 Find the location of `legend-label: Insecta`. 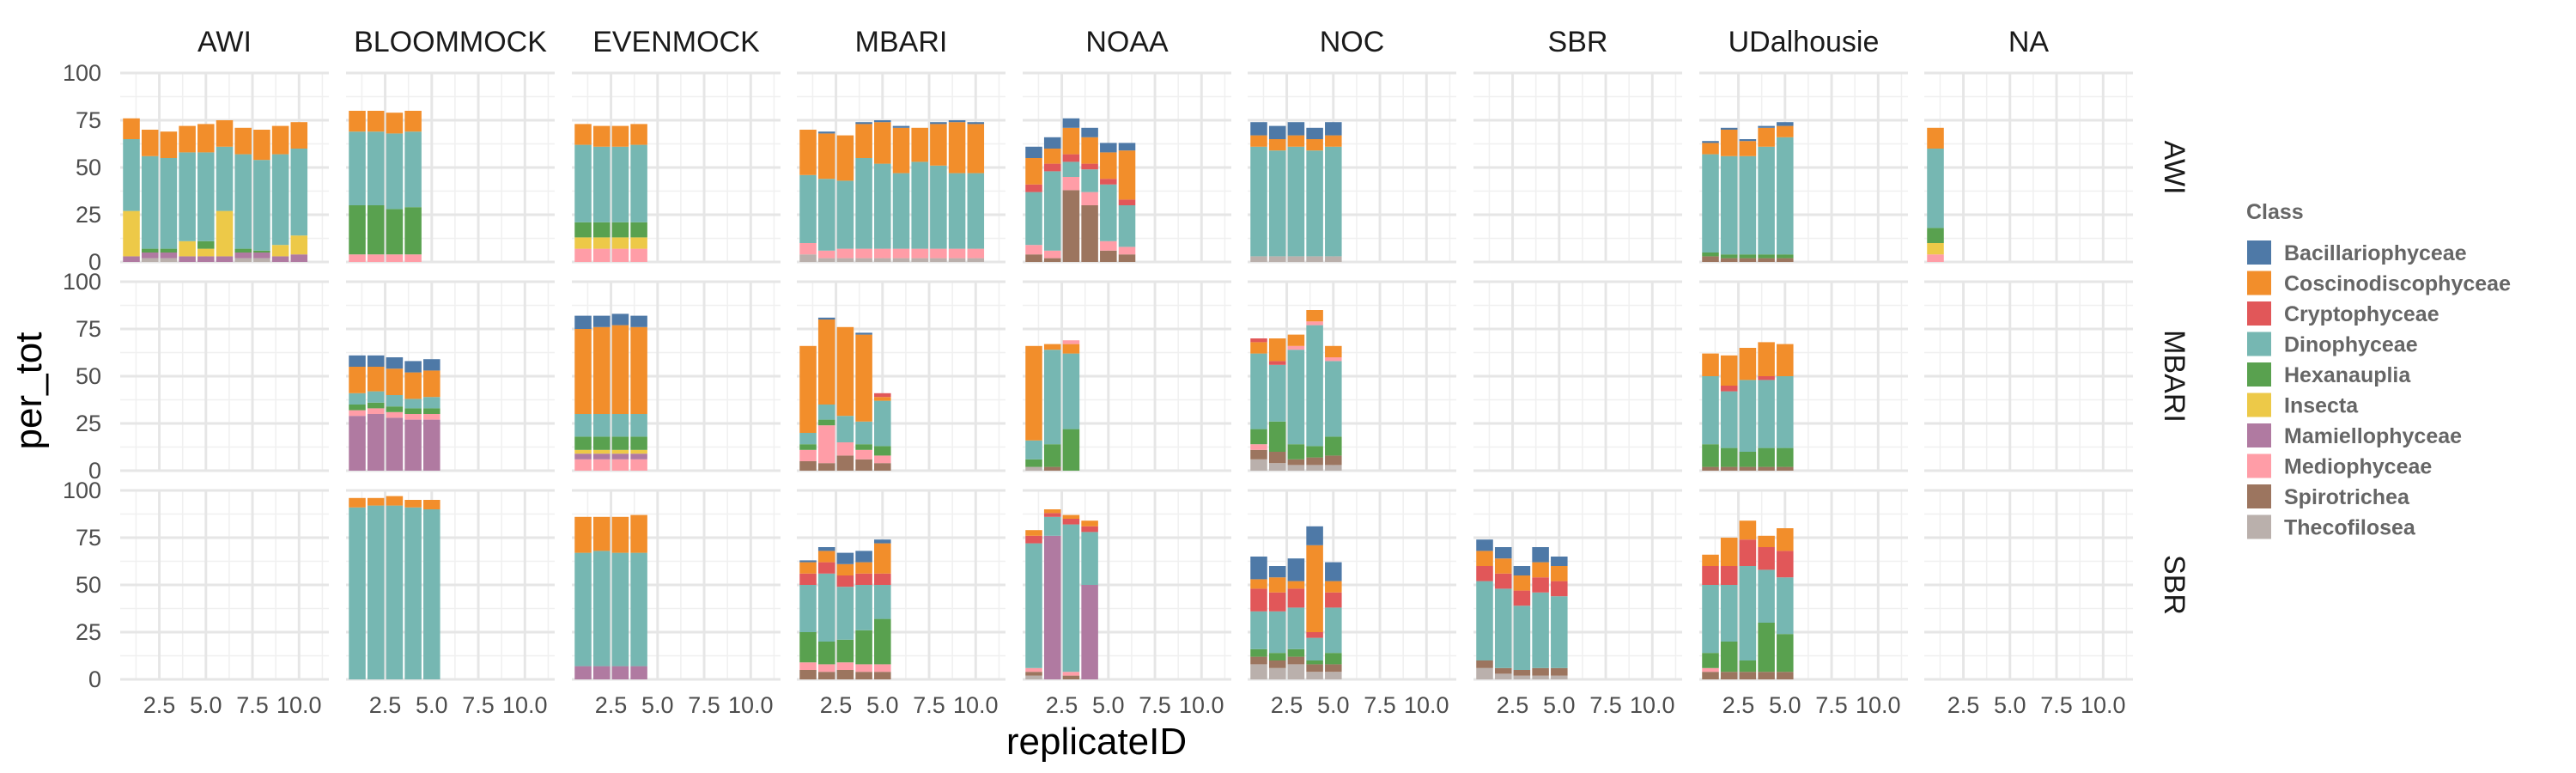

legend-label: Insecta is located at coordinates (2321, 406).